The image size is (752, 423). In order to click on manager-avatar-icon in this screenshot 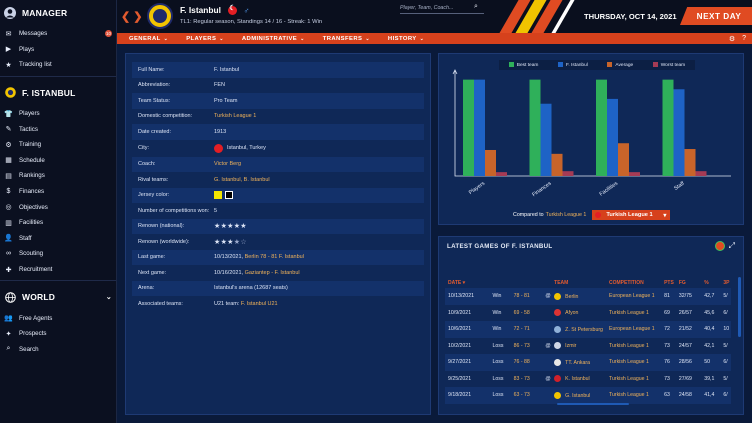, I will do `click(10, 13)`.